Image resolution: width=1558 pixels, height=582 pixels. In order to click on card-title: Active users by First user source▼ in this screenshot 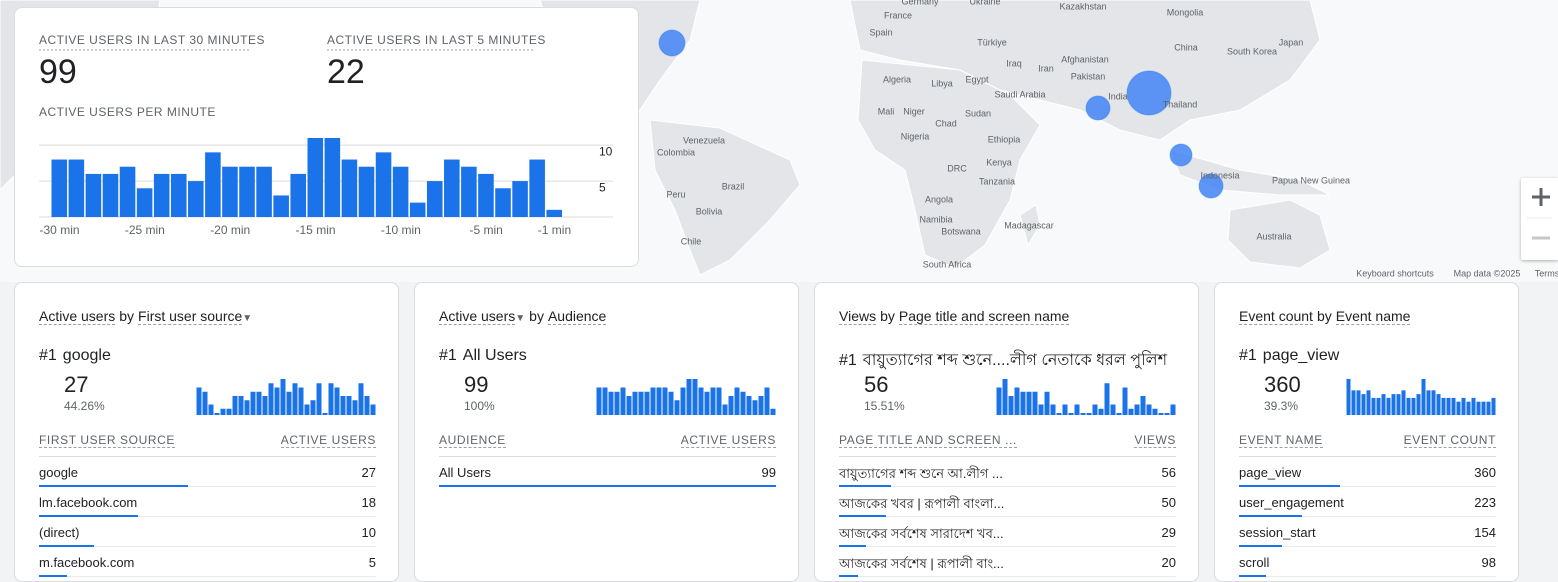, I will do `click(145, 316)`.